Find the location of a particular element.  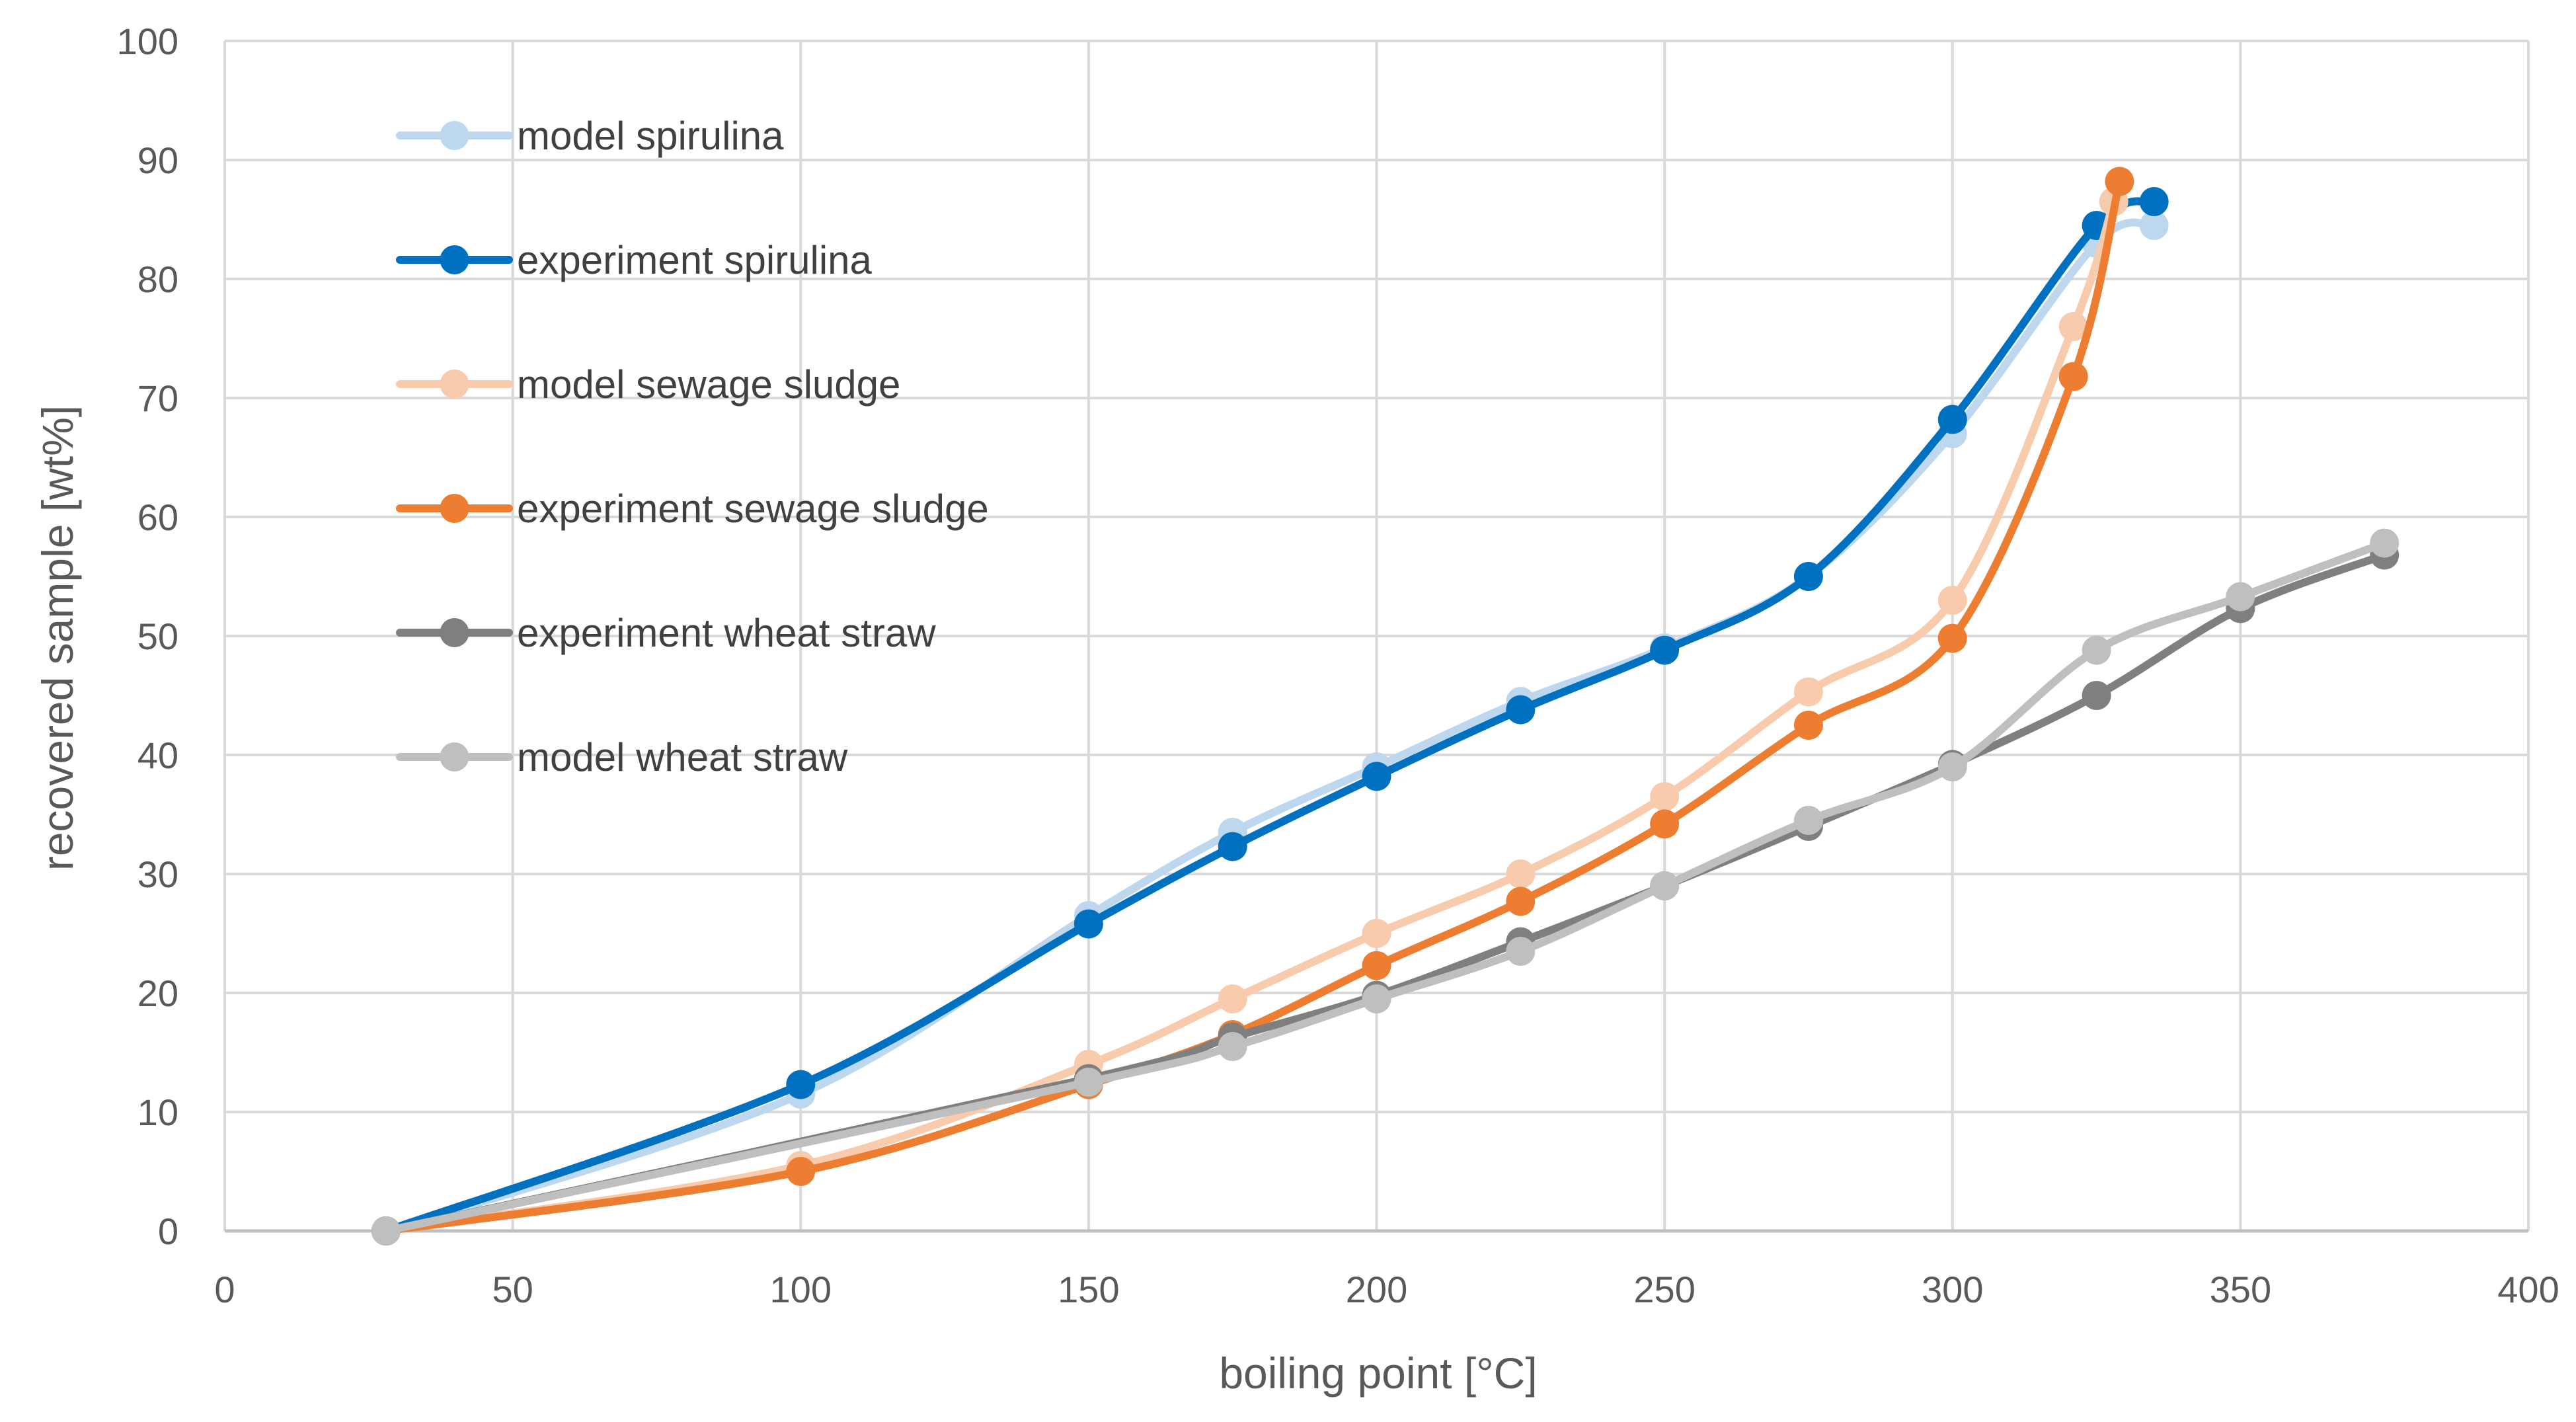

legend-entry-model-spirulina: model spirulina is located at coordinates (590, 136).